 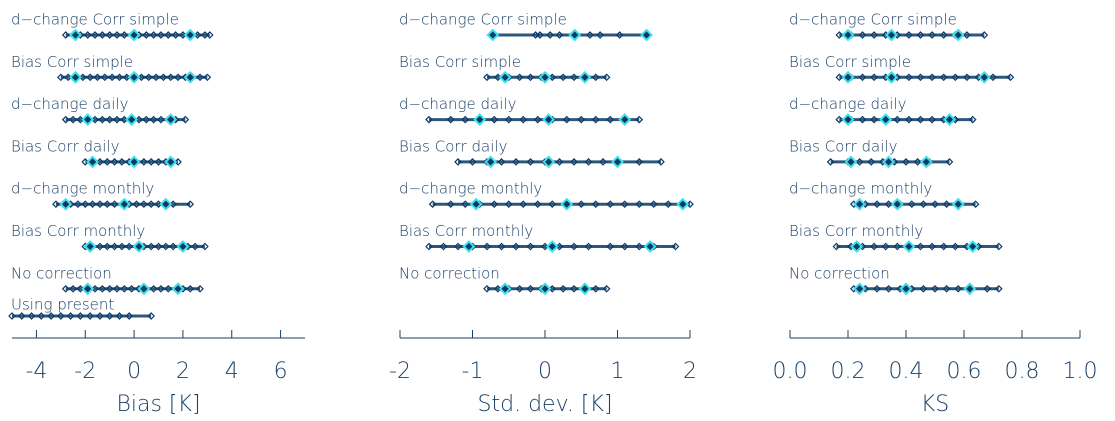 I want to click on x-tick-label: 0.8, so click(x=1022, y=371).